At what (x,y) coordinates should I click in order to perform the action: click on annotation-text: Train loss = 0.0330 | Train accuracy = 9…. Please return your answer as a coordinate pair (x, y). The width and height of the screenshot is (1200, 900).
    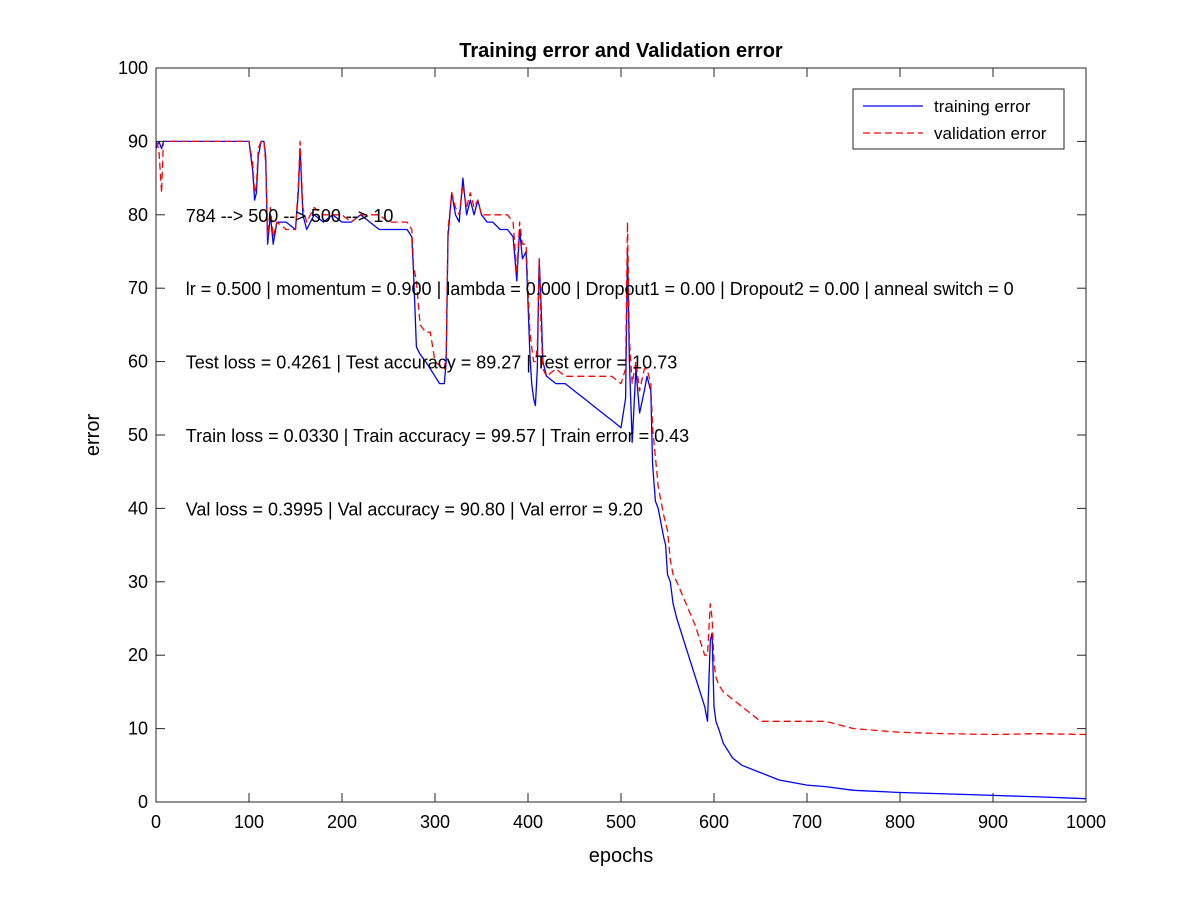
    Looking at the image, I should click on (437, 436).